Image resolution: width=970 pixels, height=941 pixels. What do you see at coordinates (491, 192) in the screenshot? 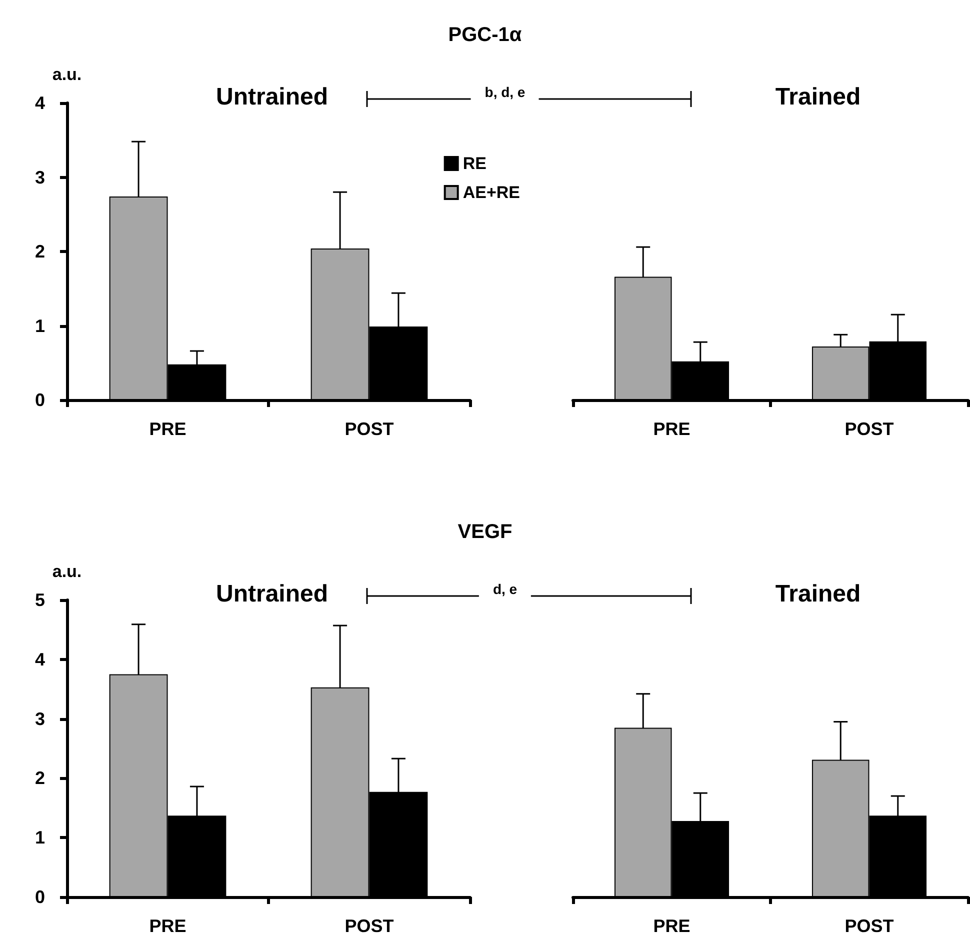
I see `legend-label: AE+RE` at bounding box center [491, 192].